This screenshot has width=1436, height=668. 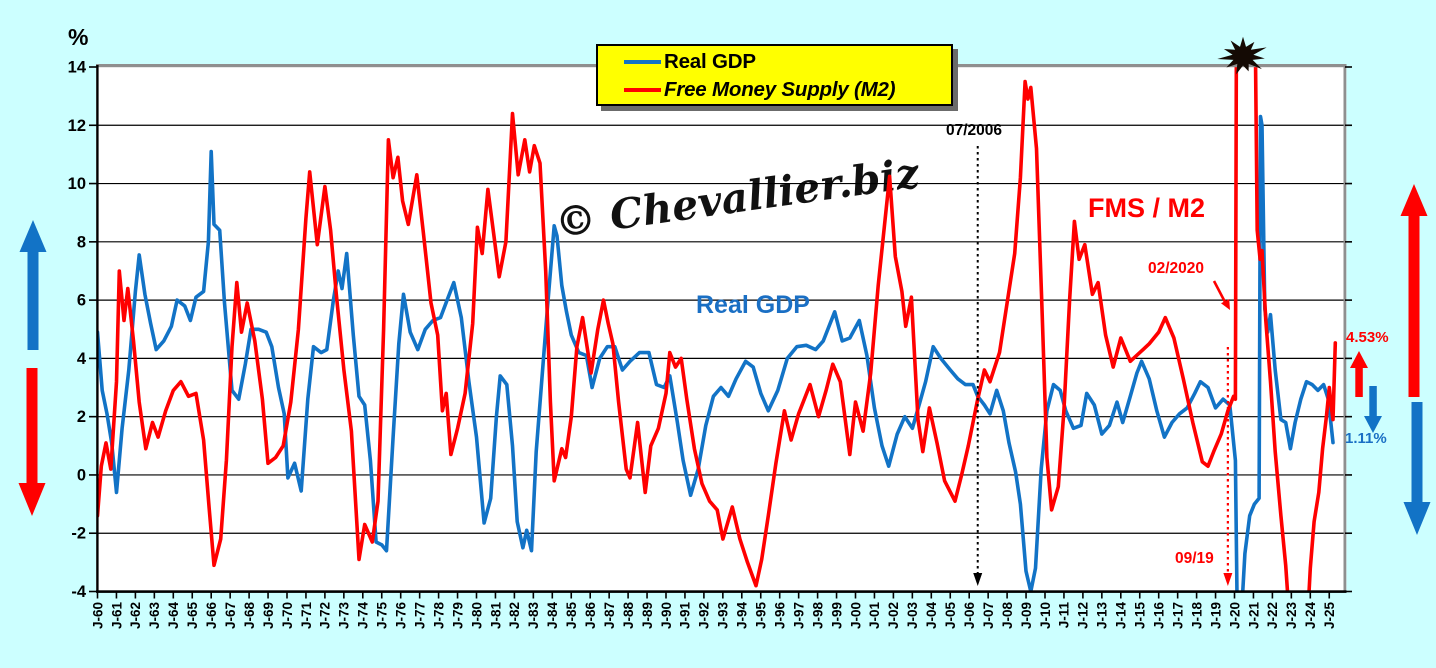 What do you see at coordinates (704, 615) in the screenshot?
I see `svg-text: J-92` at bounding box center [704, 615].